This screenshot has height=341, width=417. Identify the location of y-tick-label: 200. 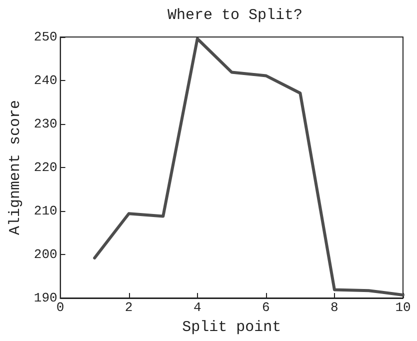
(46, 254).